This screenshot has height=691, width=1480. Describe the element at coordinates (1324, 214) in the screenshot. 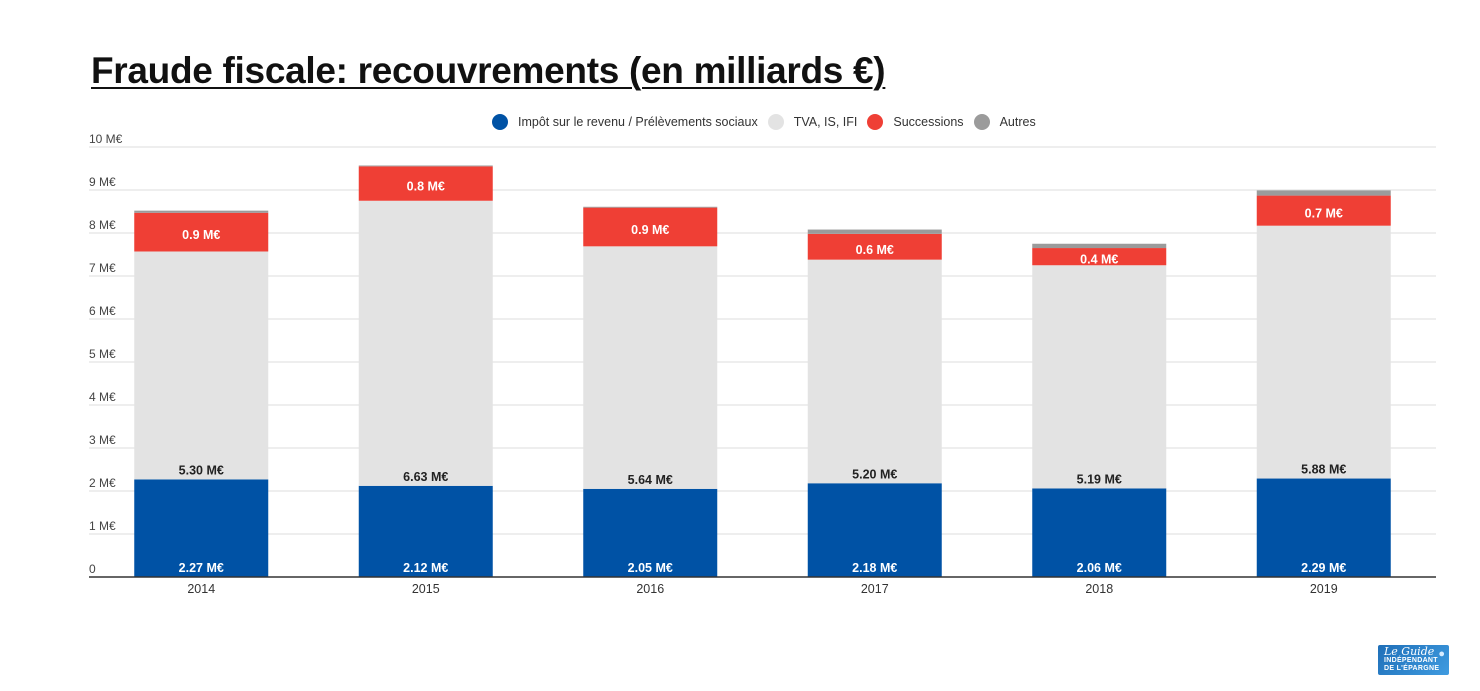

I see `data-label: 0.7 M€` at that location.